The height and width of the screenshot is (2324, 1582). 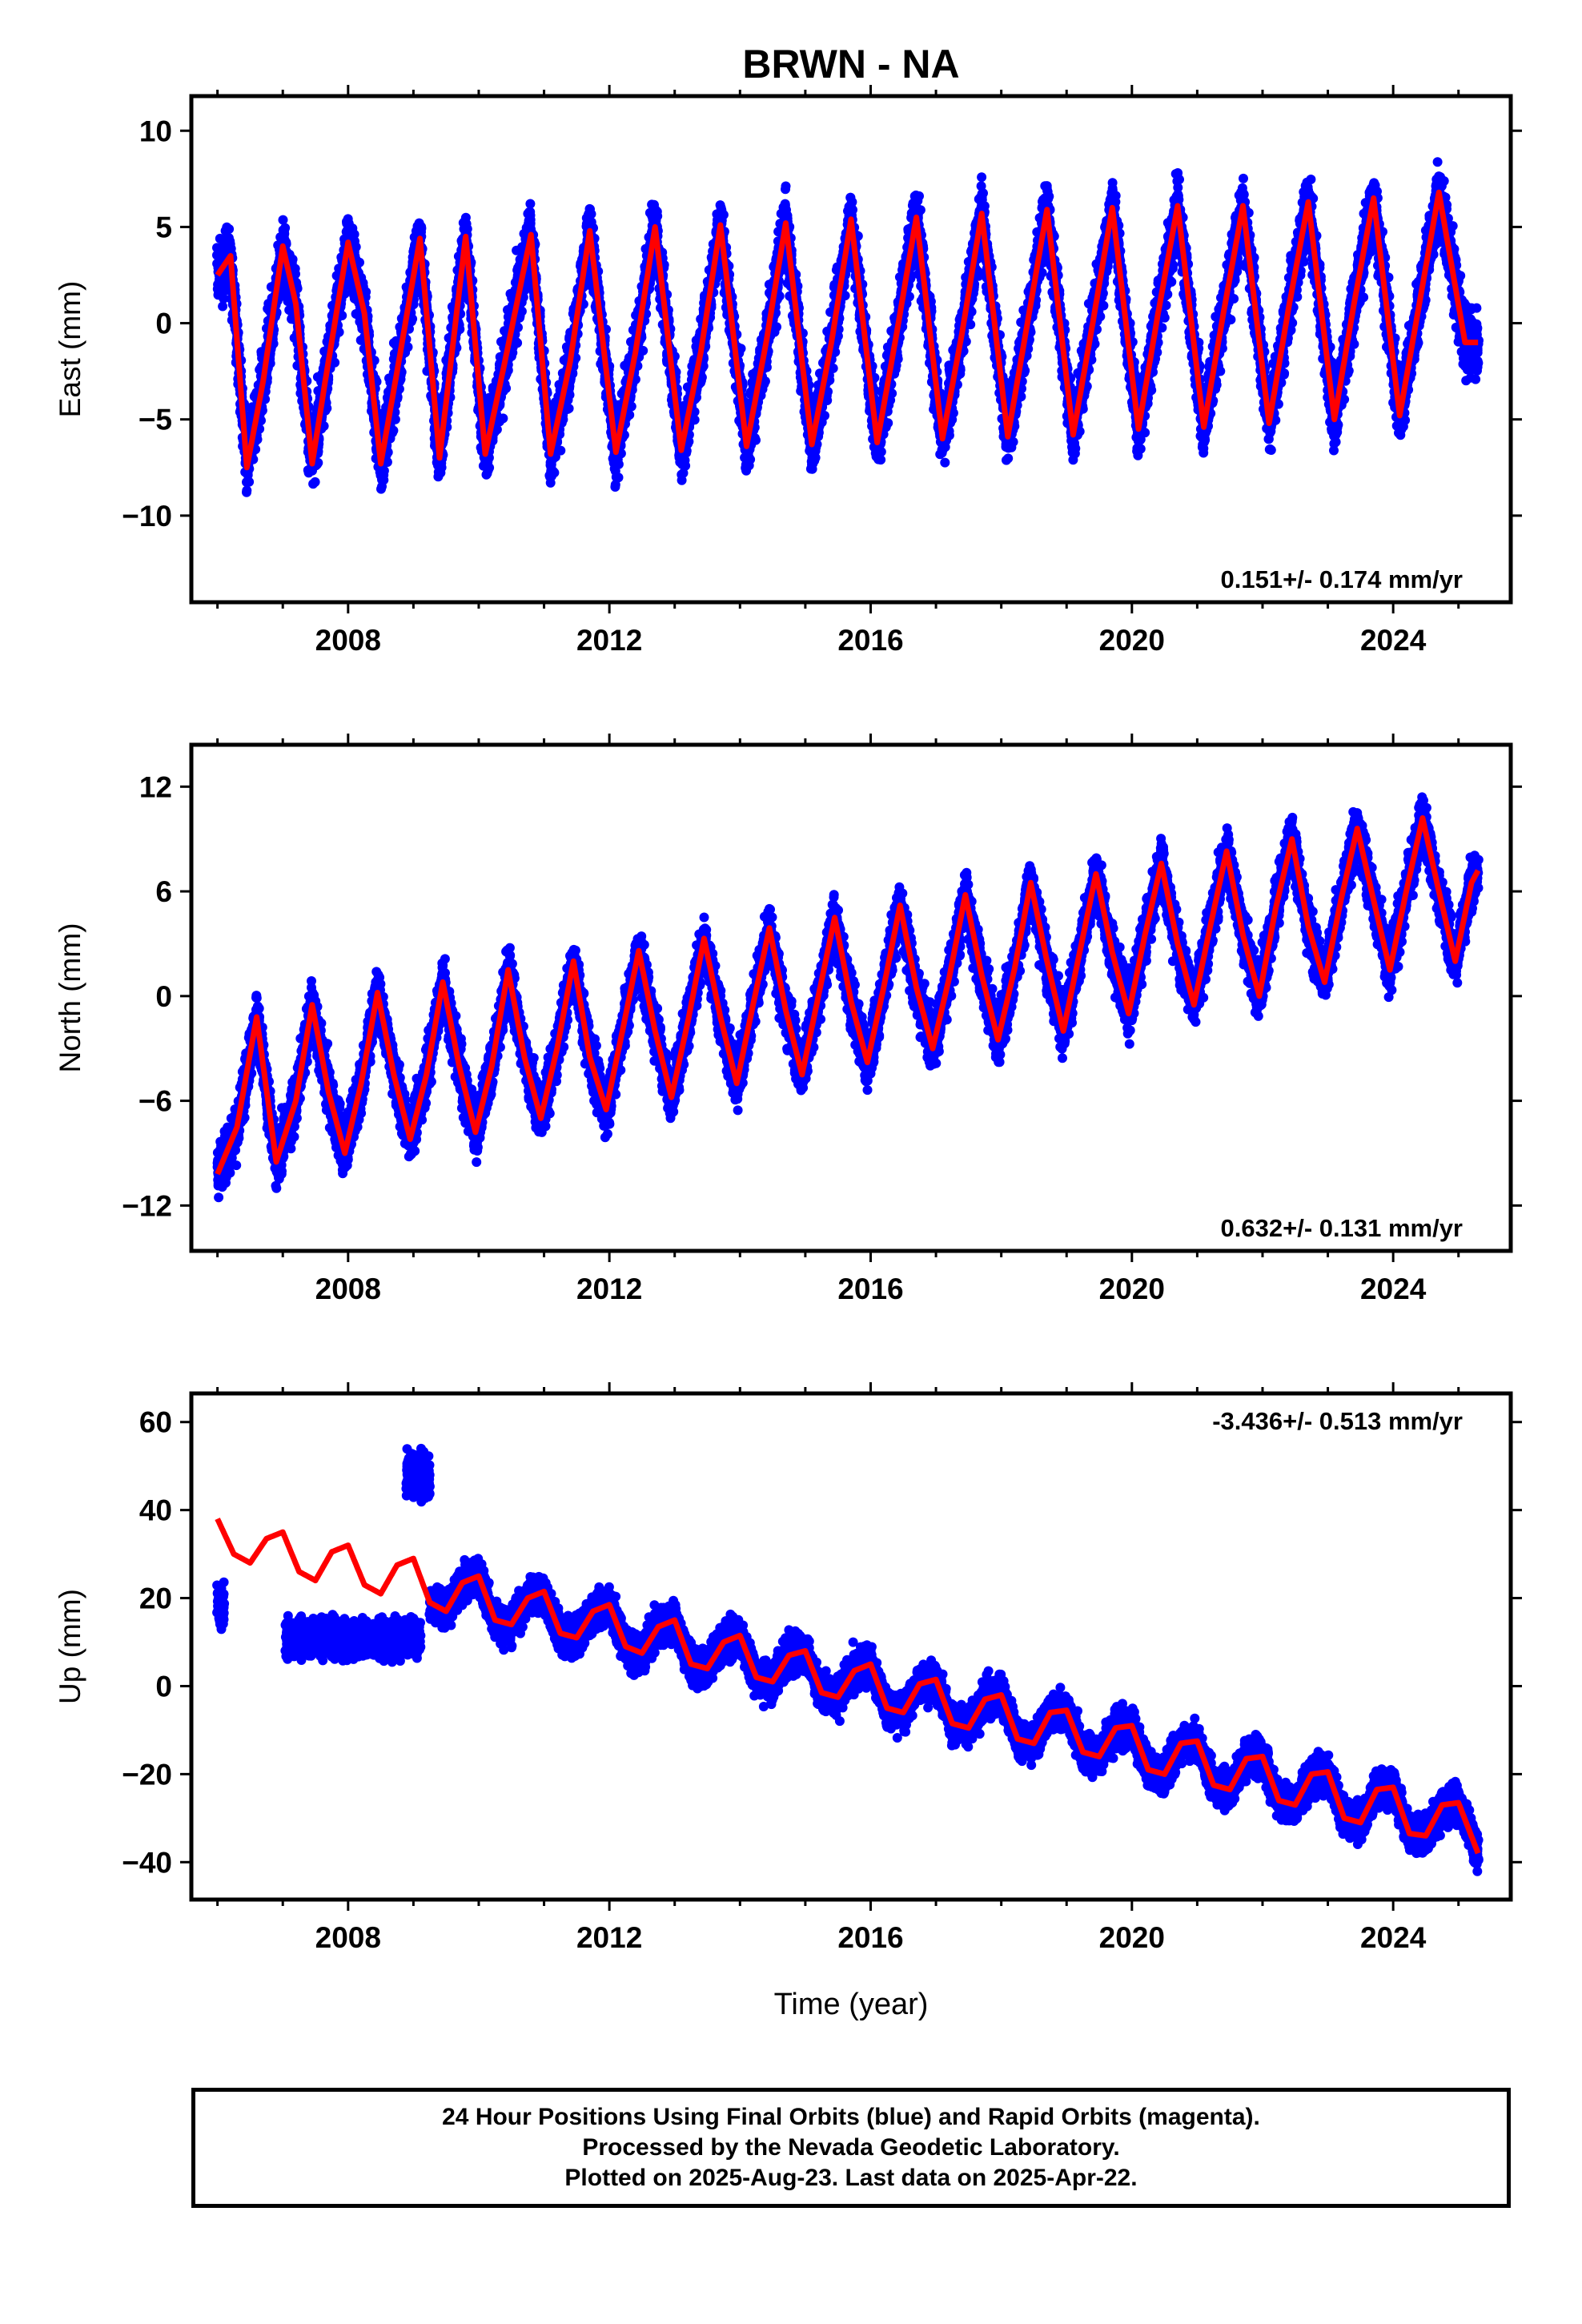 I want to click on figure-title: BRWN - NA, so click(x=850, y=64).